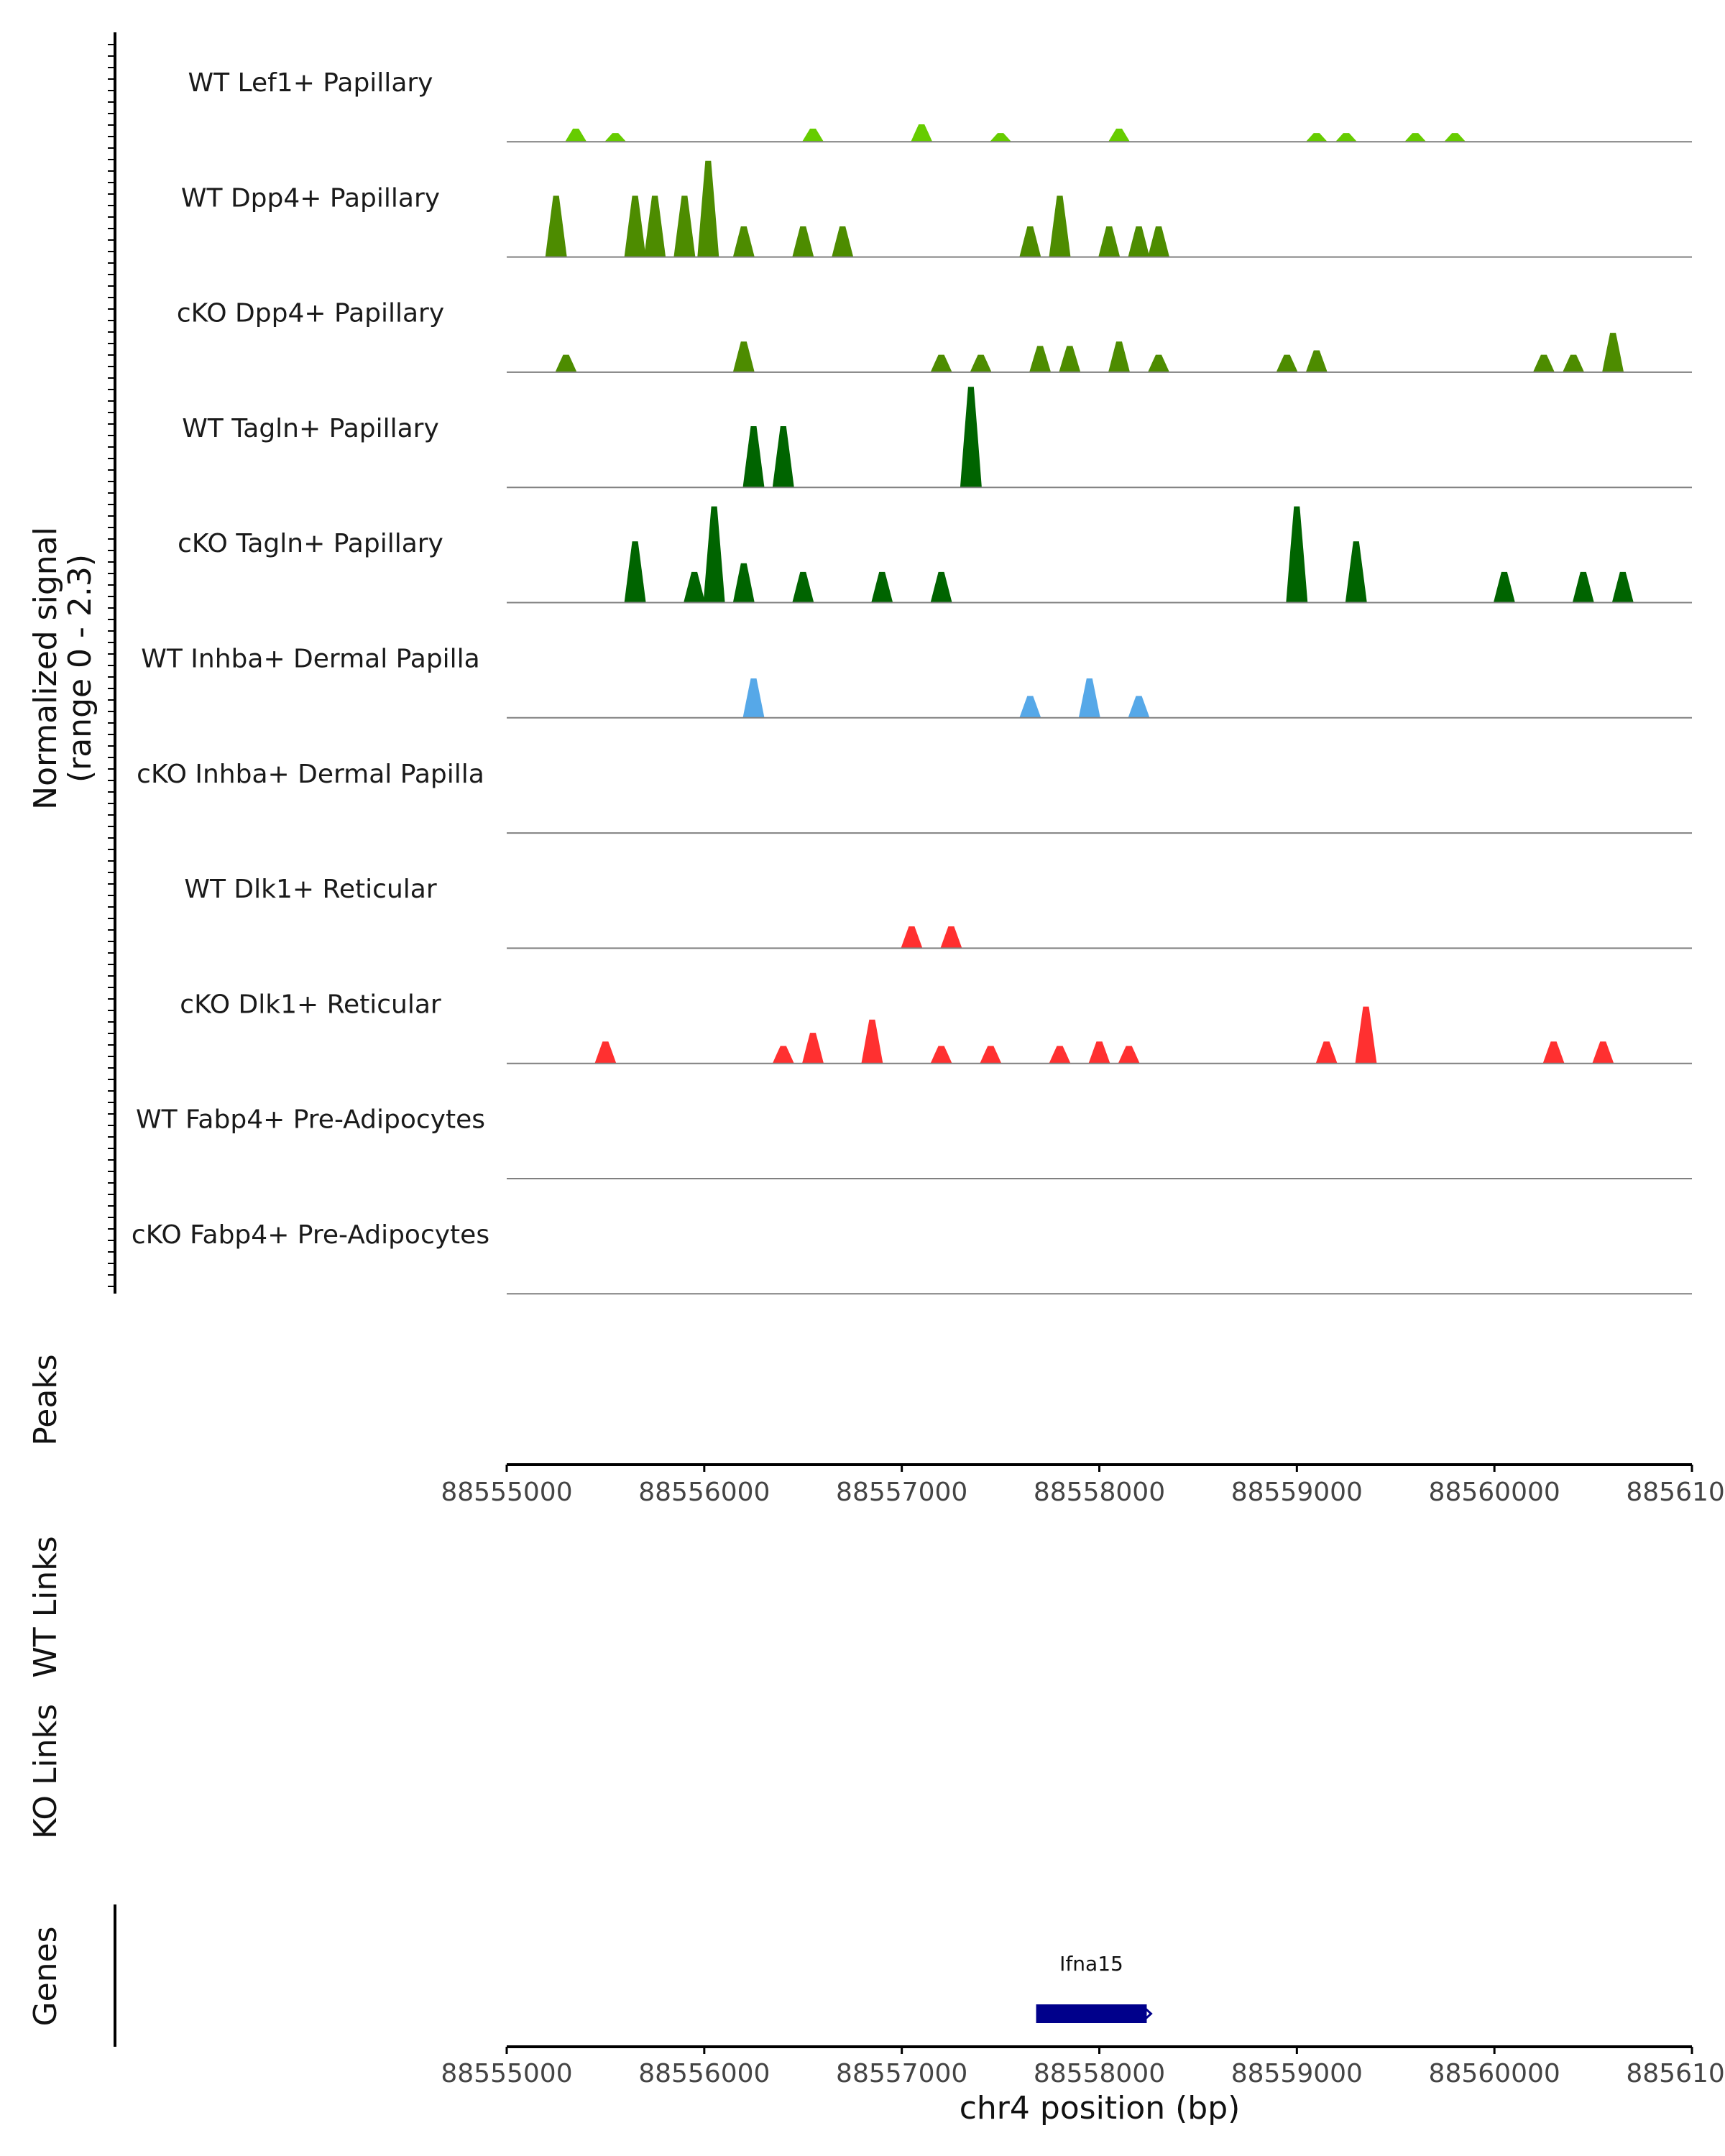 This screenshot has height=2156, width=1725. Describe the element at coordinates (934, 336) in the screenshot. I see `track: cKO Dpp4+ Papillary` at that location.